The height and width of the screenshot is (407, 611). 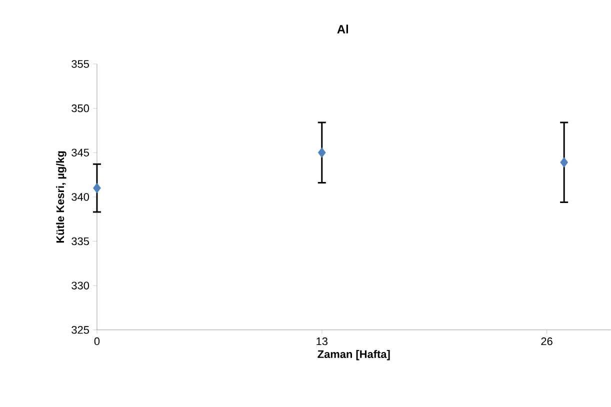 What do you see at coordinates (81, 286) in the screenshot?
I see `y-tick-label: 330` at bounding box center [81, 286].